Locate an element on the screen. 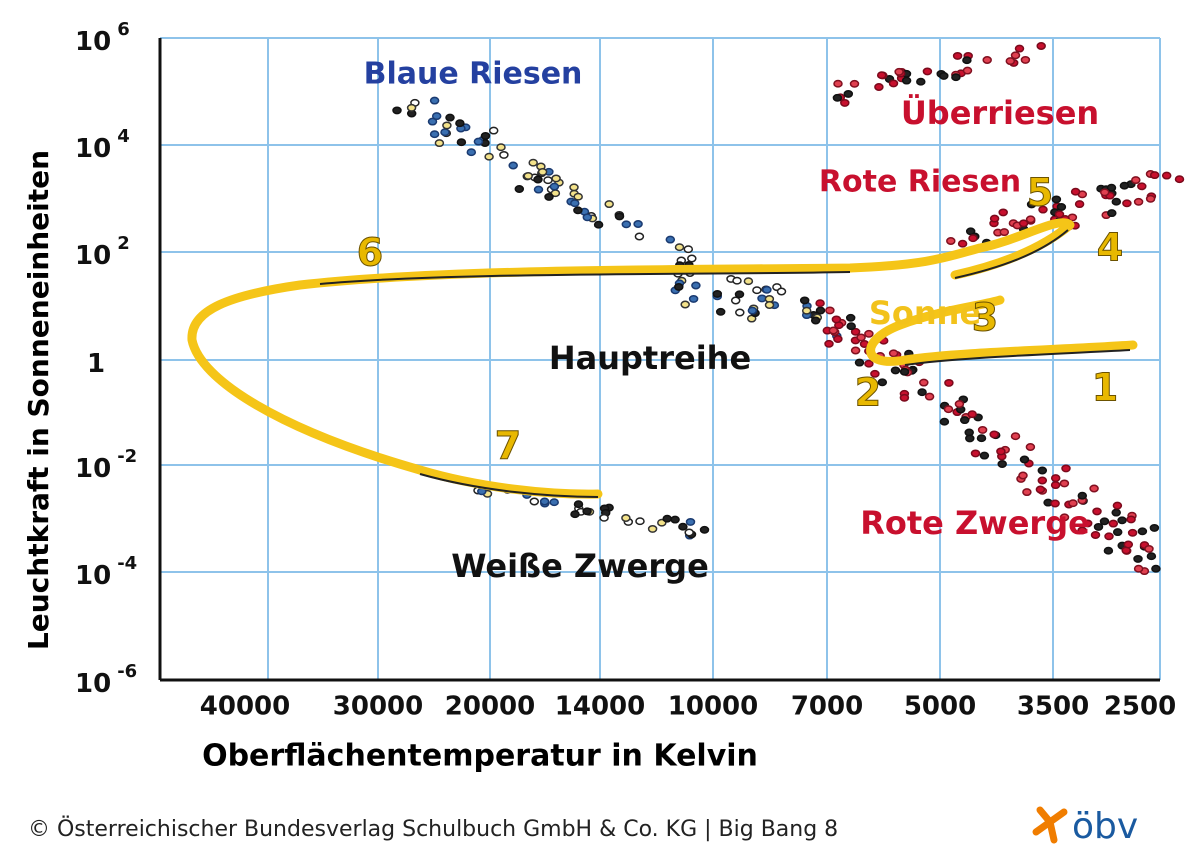 The image size is (1200, 862). logo: öbv is located at coordinates (1085, 826).